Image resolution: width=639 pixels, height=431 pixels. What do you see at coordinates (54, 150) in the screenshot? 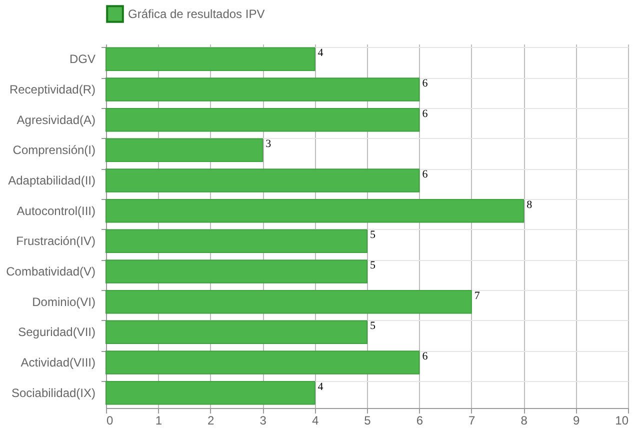
I see `y-tick-label: Comprensión(I)` at bounding box center [54, 150].